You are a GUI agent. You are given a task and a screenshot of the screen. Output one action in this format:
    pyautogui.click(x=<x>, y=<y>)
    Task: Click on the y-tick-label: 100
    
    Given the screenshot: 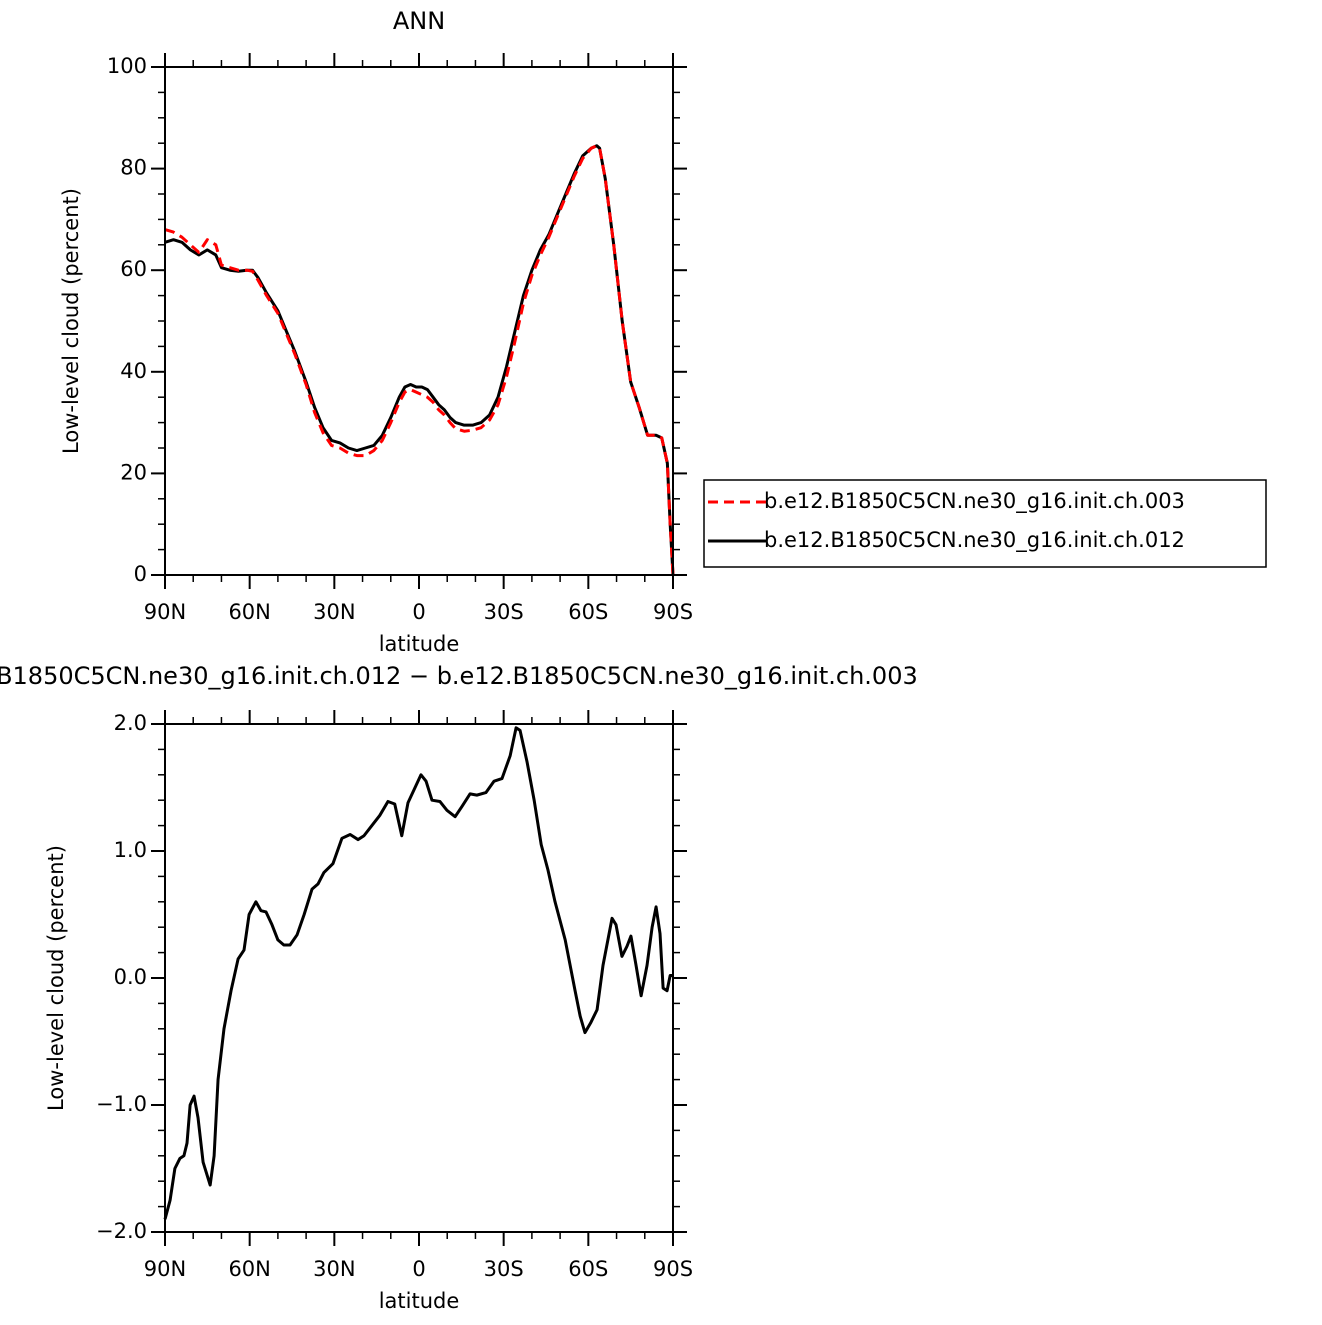 What is the action you would take?
    pyautogui.click(x=127, y=66)
    